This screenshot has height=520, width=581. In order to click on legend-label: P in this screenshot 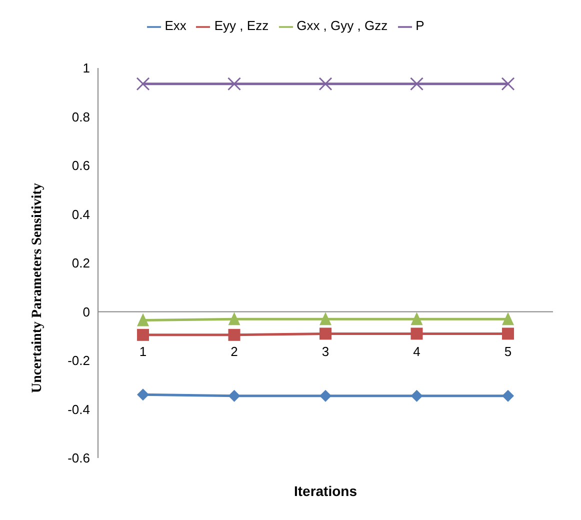, I will do `click(420, 25)`.